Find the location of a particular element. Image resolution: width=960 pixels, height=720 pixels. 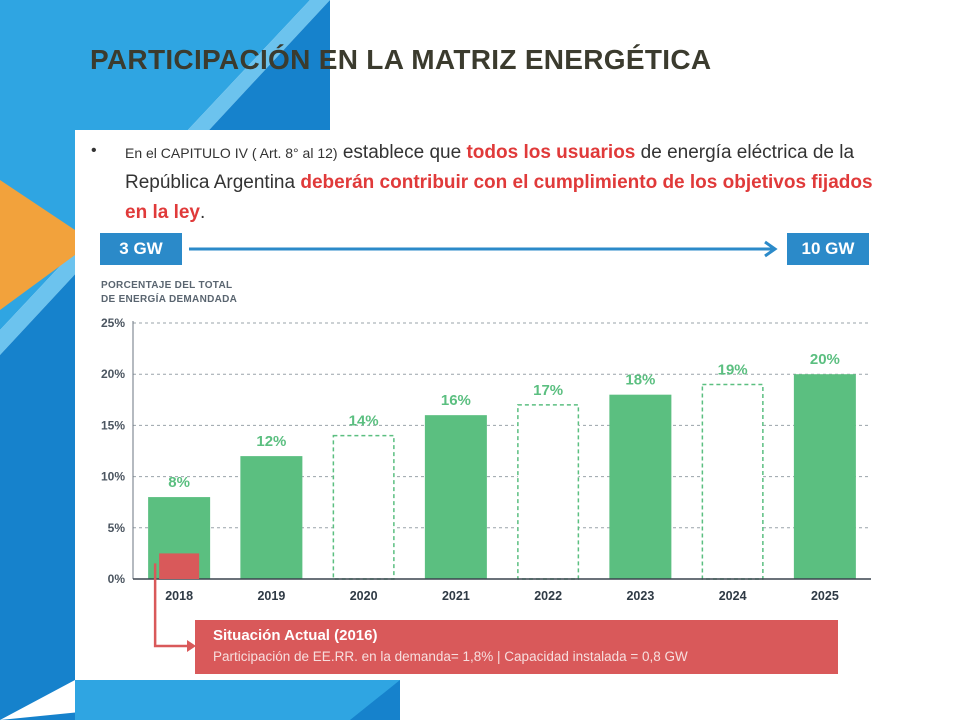

y-axis-title-line-1: PORCENTAJE DEL TOTAL is located at coordinates (167, 285).